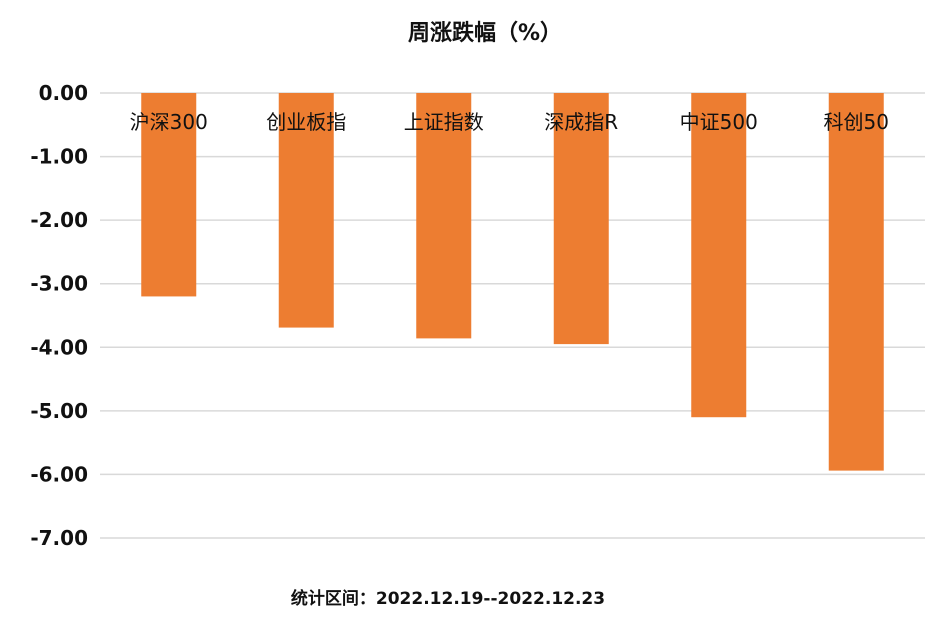 This screenshot has height=633, width=950. What do you see at coordinates (59, 474) in the screenshot?
I see `y-tick-label: -6.00` at bounding box center [59, 474].